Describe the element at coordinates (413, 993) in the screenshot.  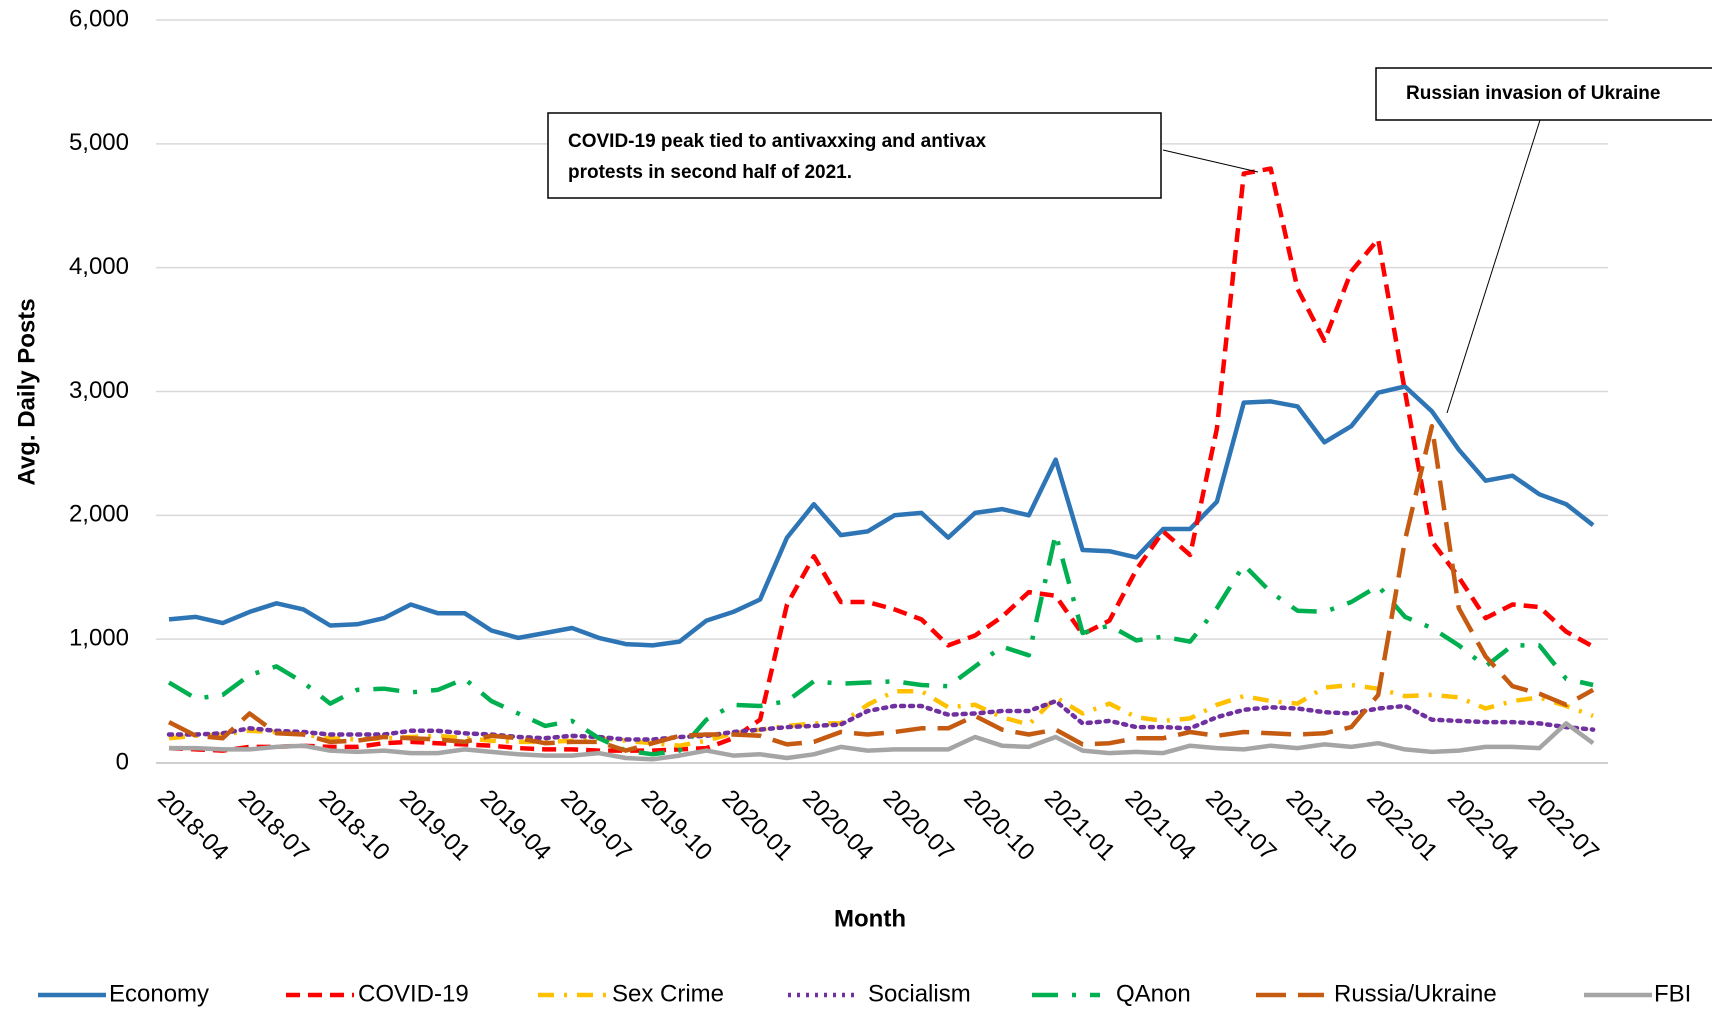
I see `legend-label: COVID-19` at that location.